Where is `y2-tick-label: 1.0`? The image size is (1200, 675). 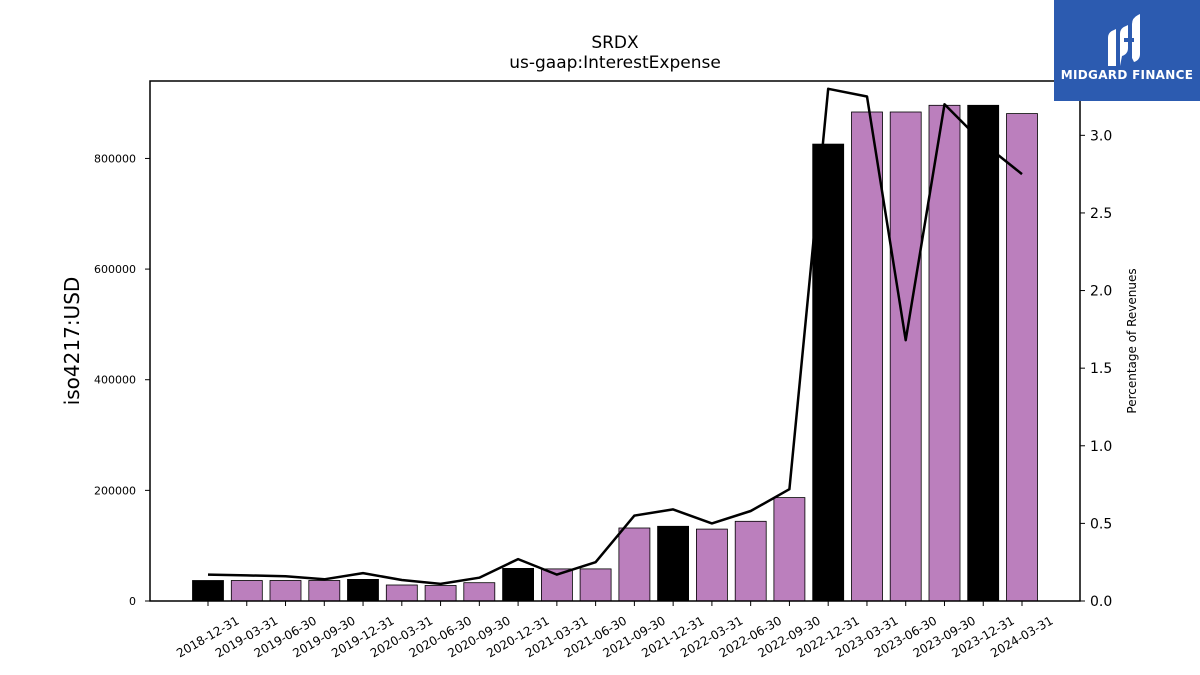
y2-tick-label: 1.0 is located at coordinates (1101, 447).